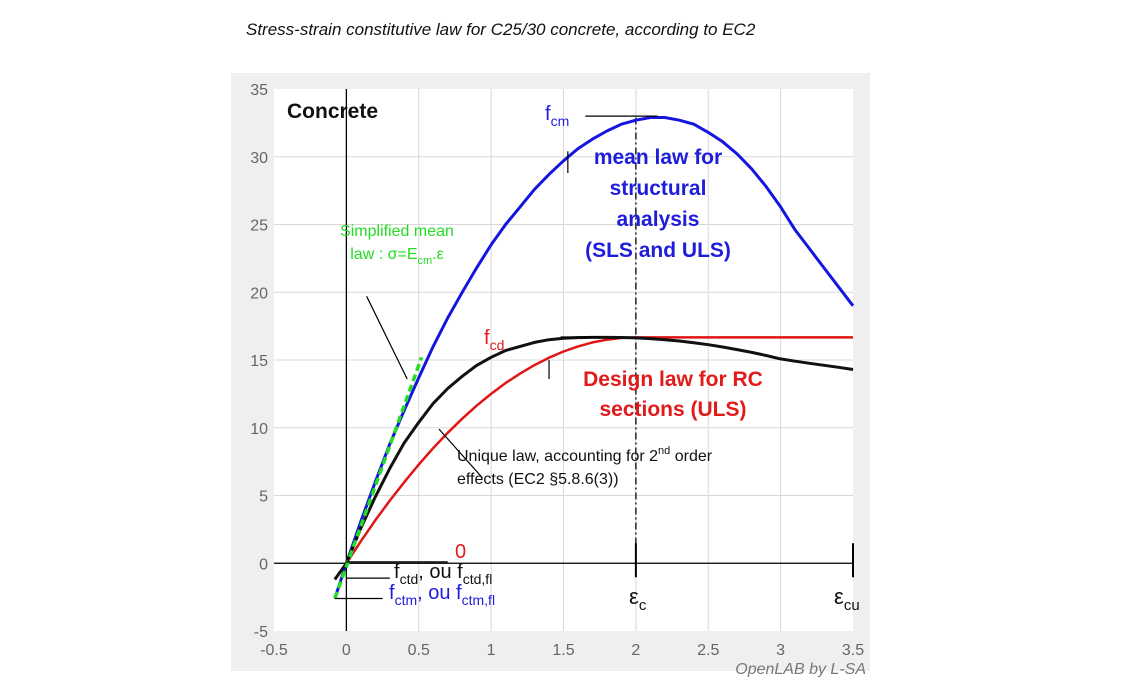 The image size is (1123, 677). I want to click on y-tick-label: 15, so click(259, 361).